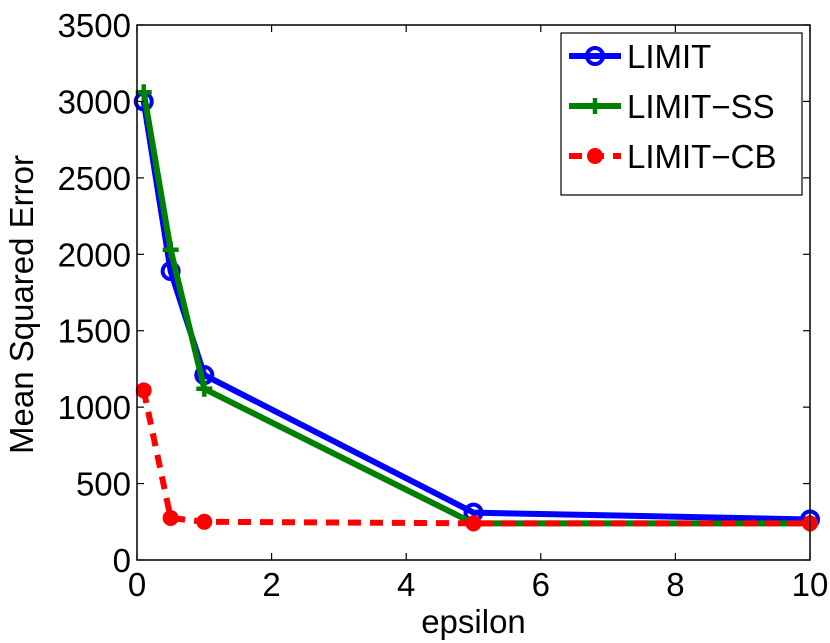 The width and height of the screenshot is (830, 643). I want to click on legend-item: LIMIT−SS, so click(672, 106).